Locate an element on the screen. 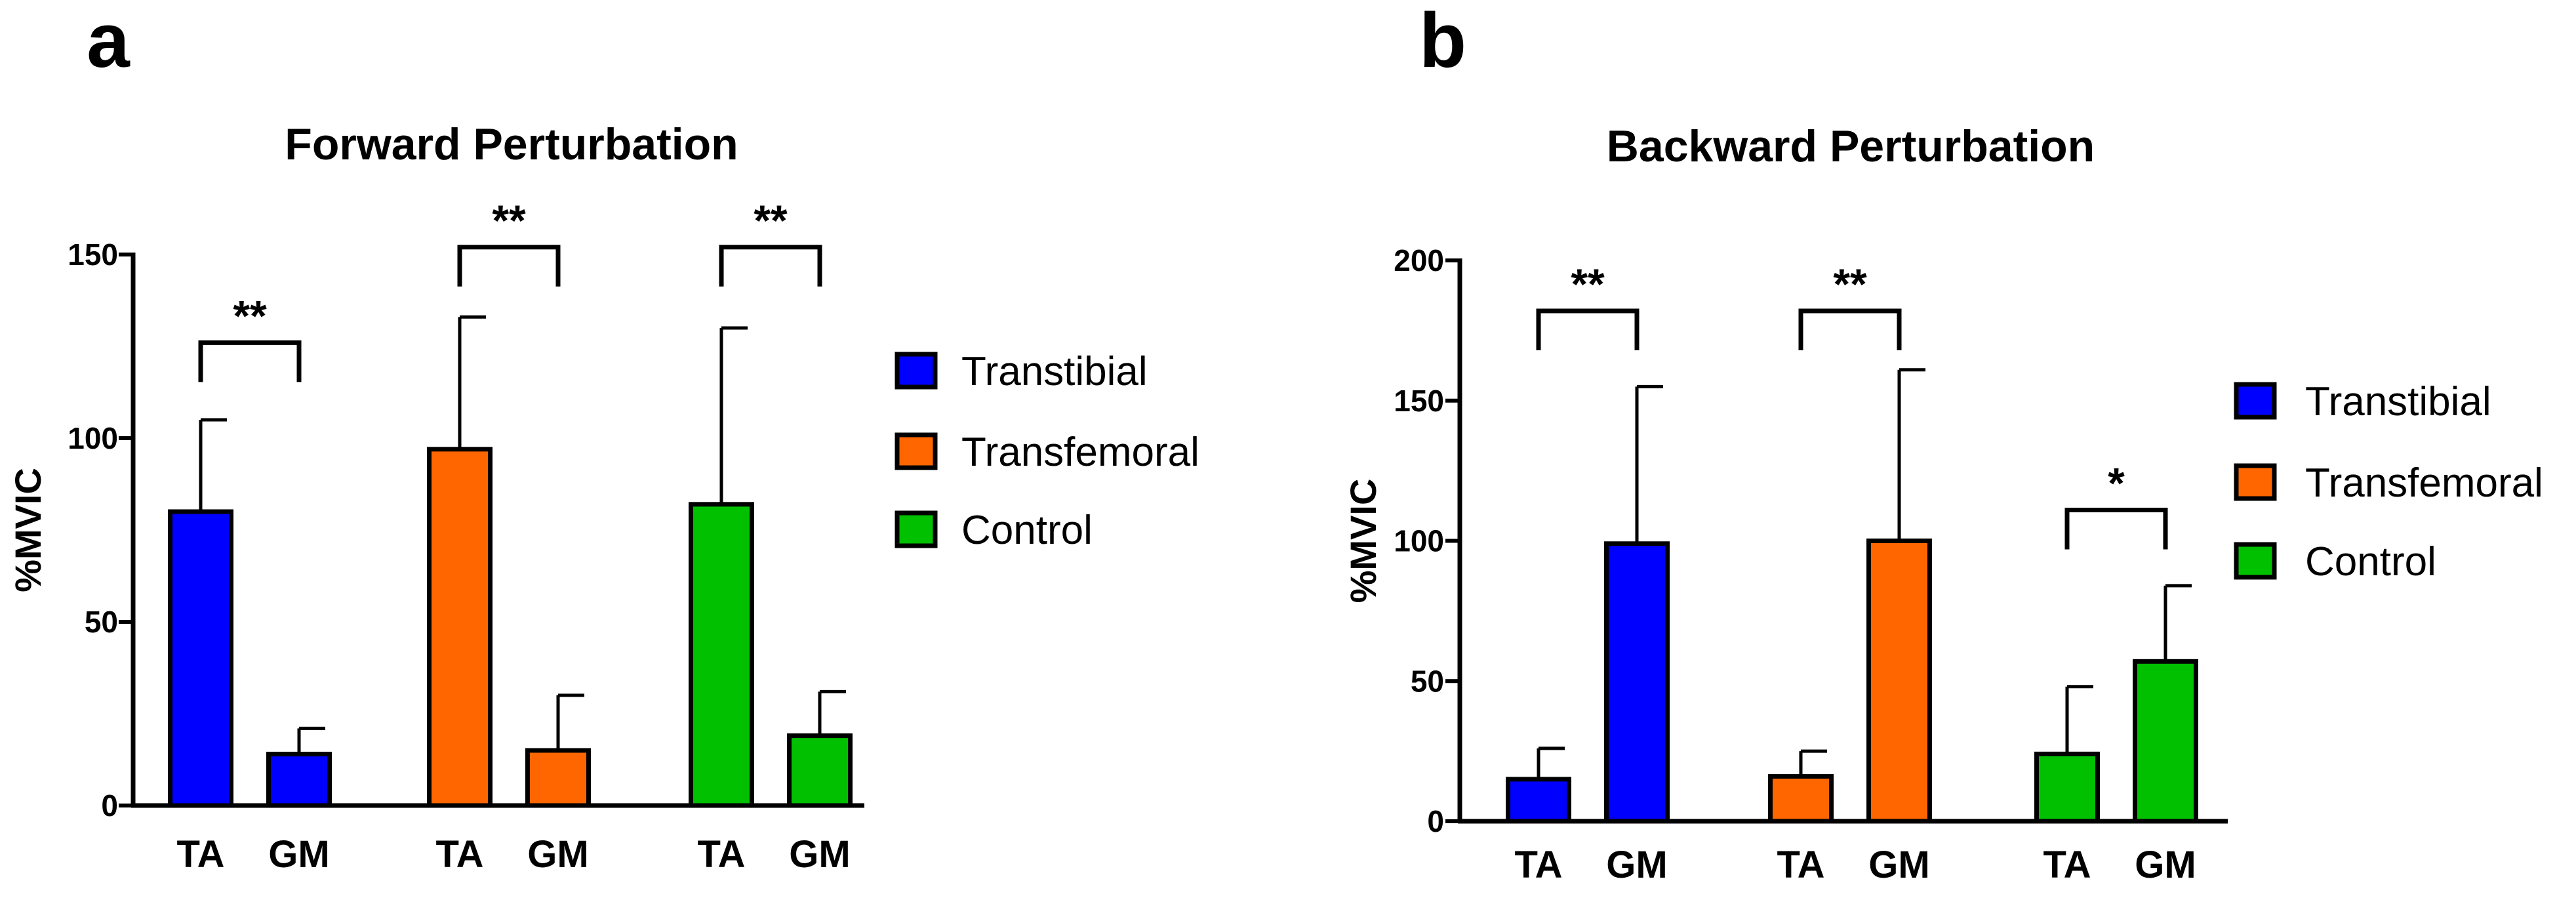 Image resolution: width=2576 pixels, height=898 pixels. chart-title: Backward Perturbation is located at coordinates (1851, 146).